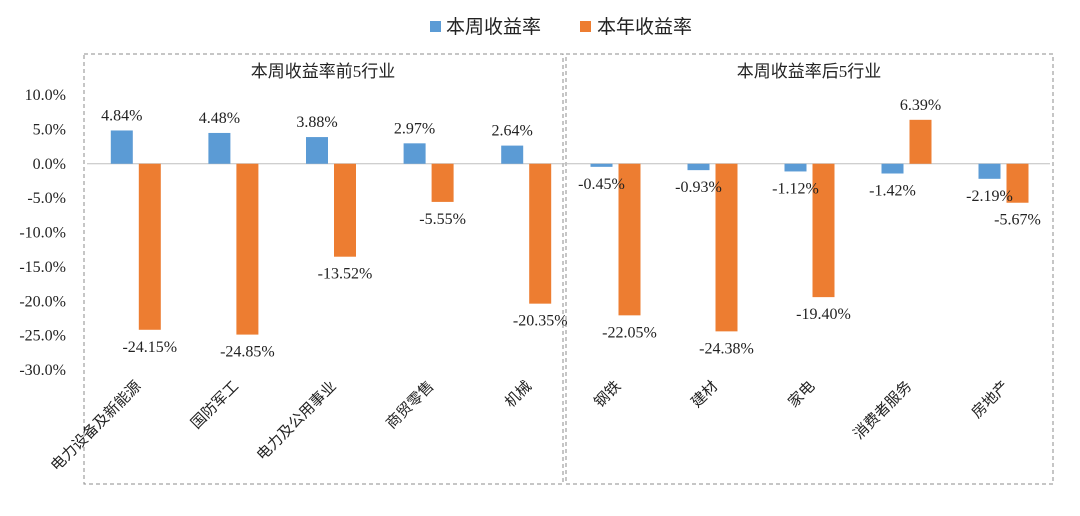  I want to click on y-tick-label: -30.0%, so click(42, 370).